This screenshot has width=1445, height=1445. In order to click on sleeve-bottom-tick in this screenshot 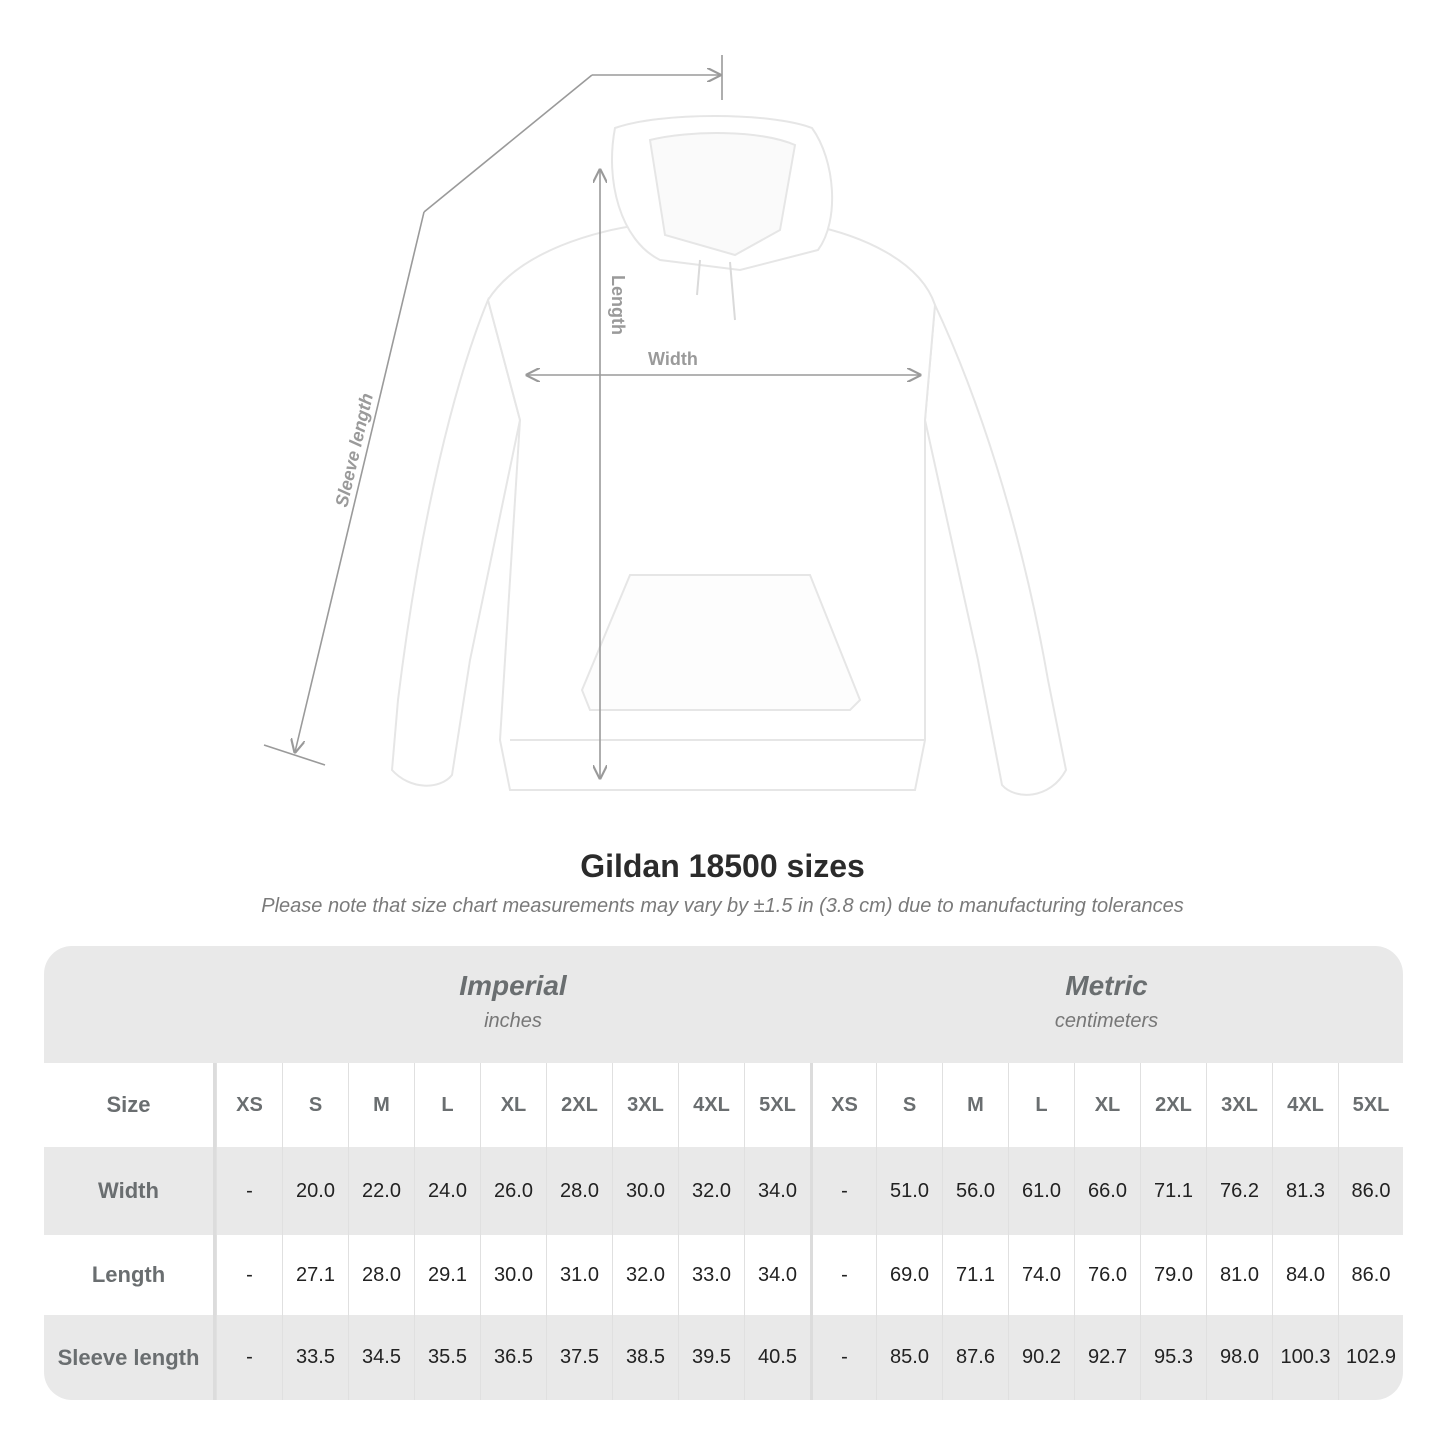, I will do `click(294, 755)`.